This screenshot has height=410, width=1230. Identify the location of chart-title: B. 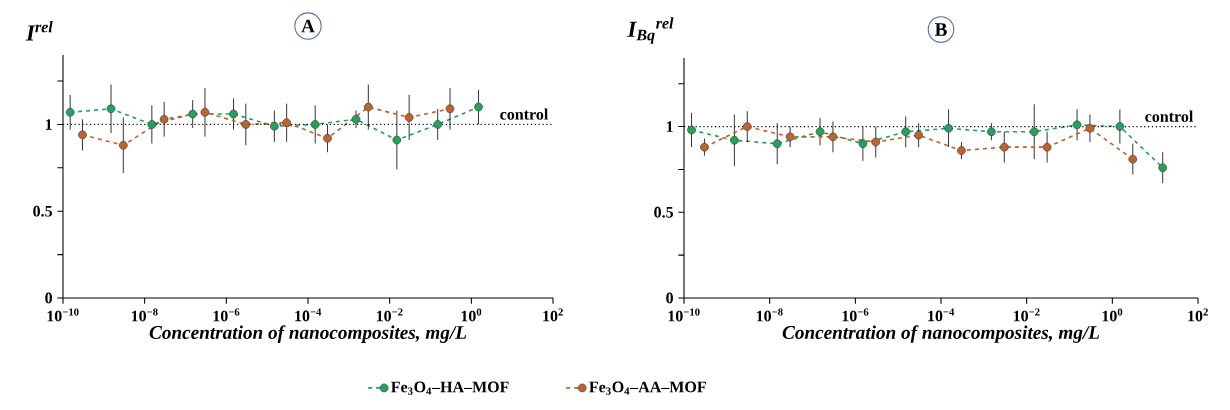
(940, 29).